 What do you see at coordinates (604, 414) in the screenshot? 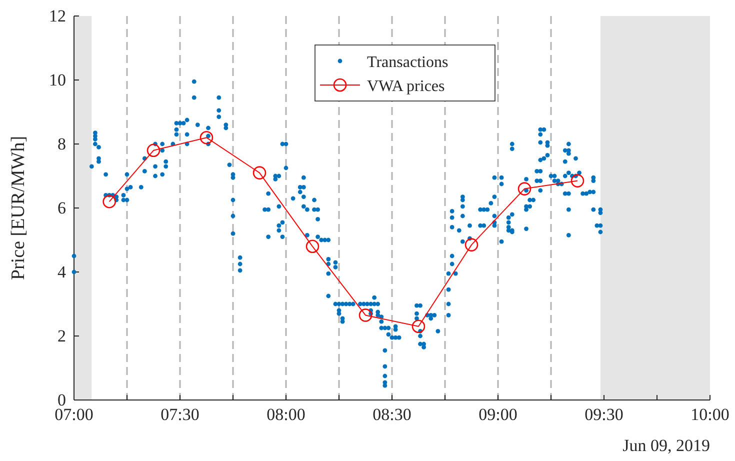
I see `x-tick-label: 09:30` at bounding box center [604, 414].